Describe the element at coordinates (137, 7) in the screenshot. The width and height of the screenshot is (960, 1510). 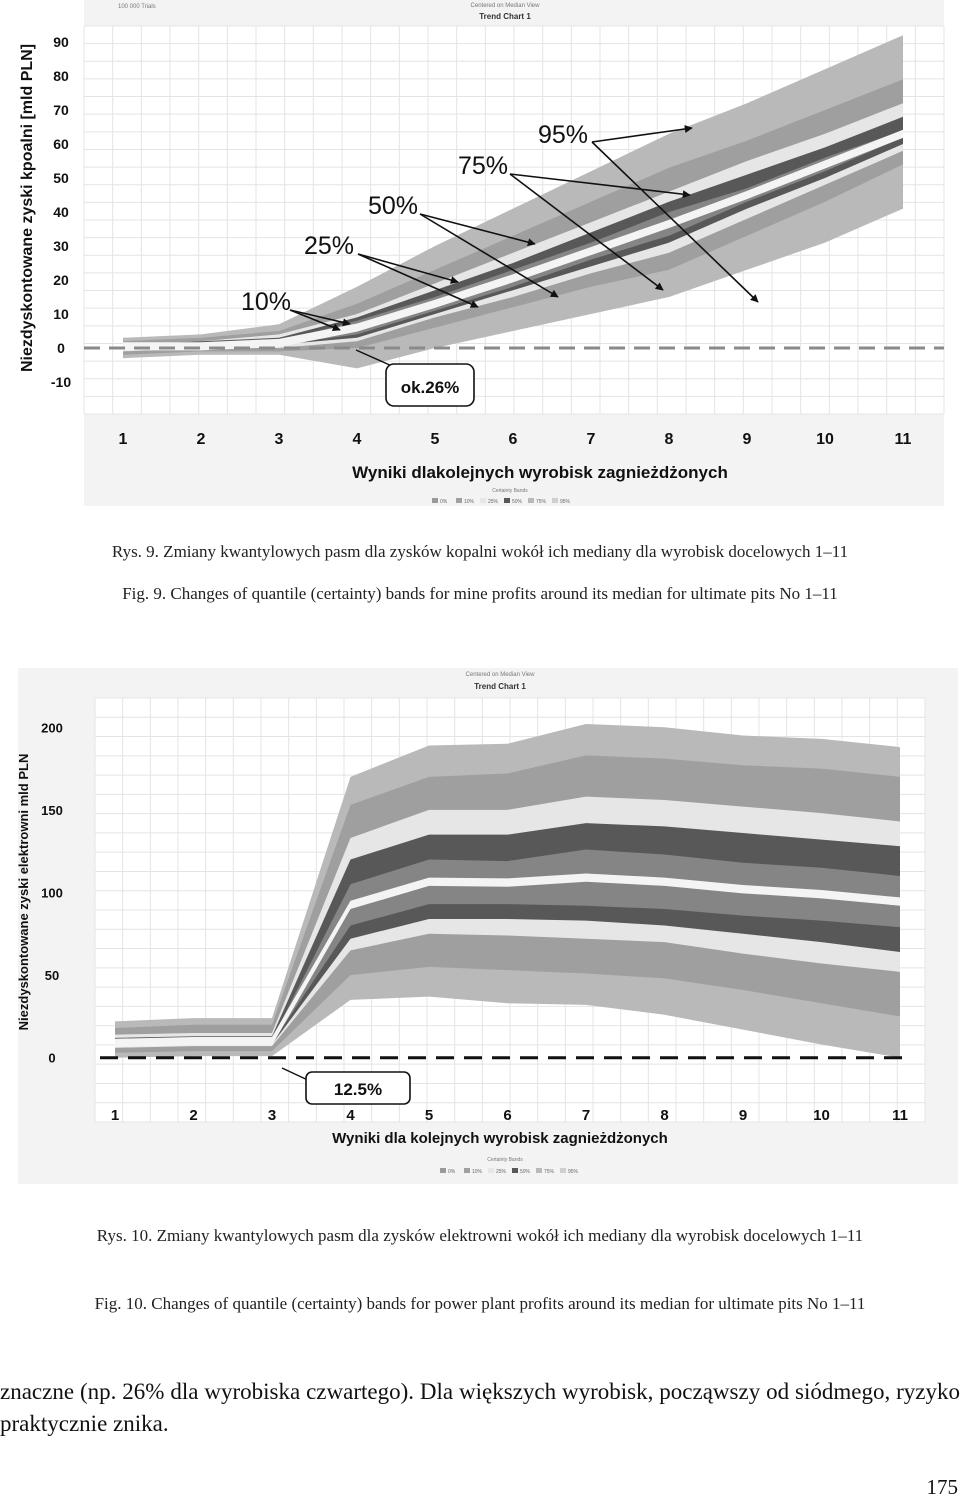
I see `header-trials: 100 000 Trials` at that location.